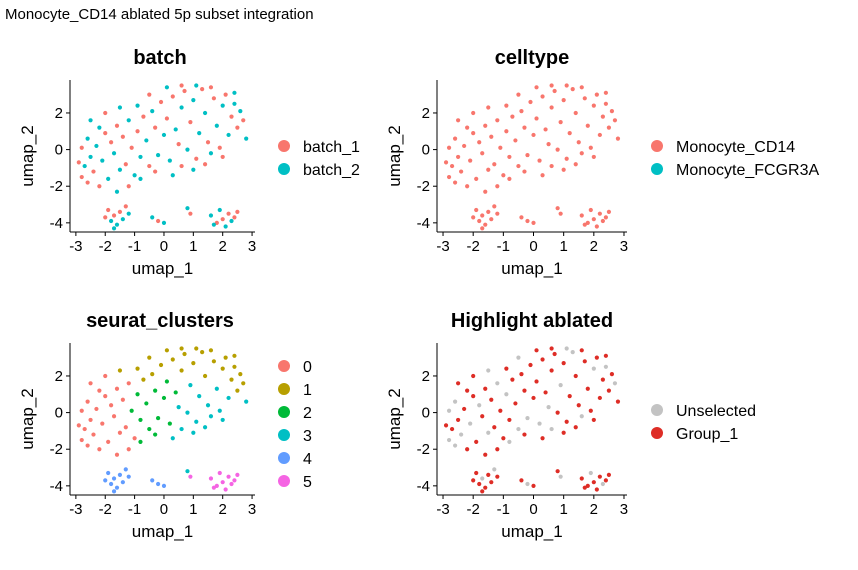 The height and width of the screenshot is (570, 858). I want to click on panel3-x-tick-label: 1, so click(193, 509).